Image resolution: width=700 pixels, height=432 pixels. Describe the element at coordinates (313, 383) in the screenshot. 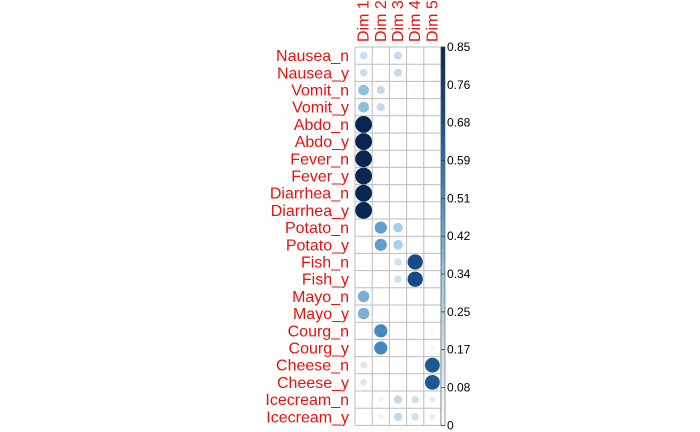

I see `row-label: Cheese_y` at that location.